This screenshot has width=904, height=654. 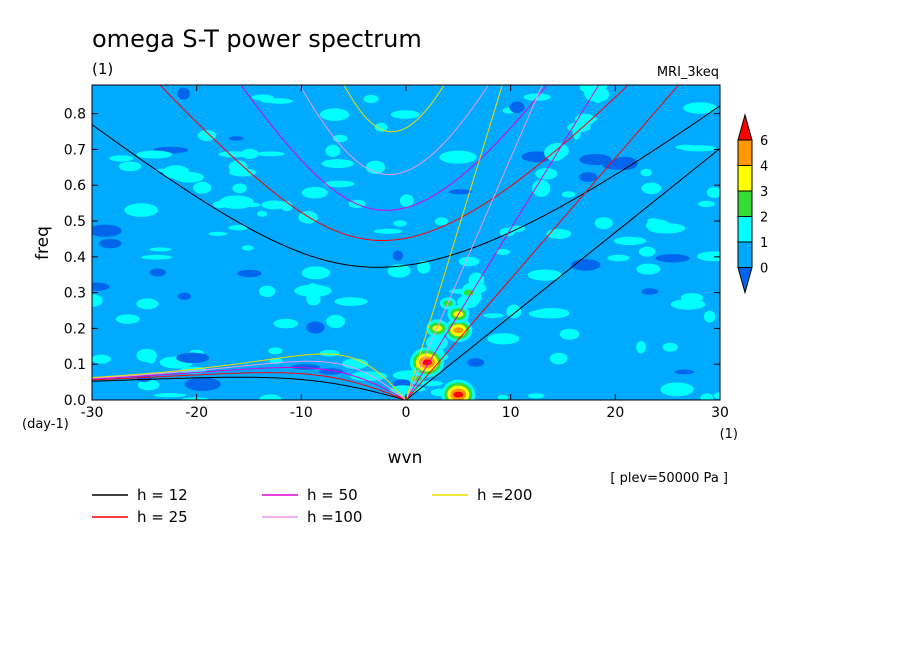 What do you see at coordinates (257, 39) in the screenshot?
I see `chart-title: omega S-T power spectrum` at bounding box center [257, 39].